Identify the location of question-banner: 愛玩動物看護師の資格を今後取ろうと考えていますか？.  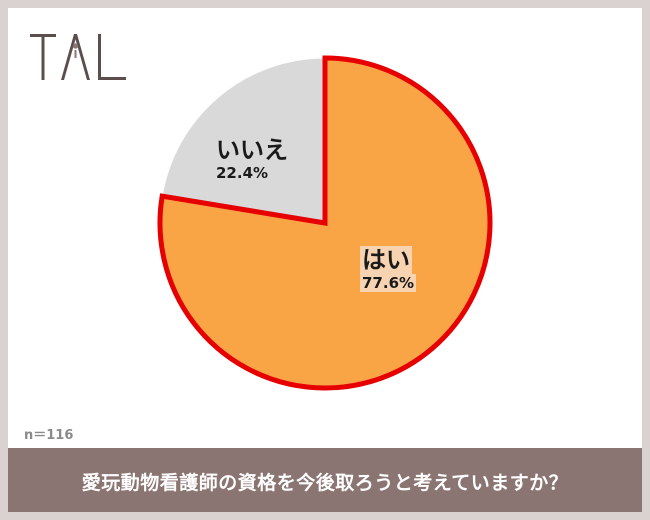
(325, 480).